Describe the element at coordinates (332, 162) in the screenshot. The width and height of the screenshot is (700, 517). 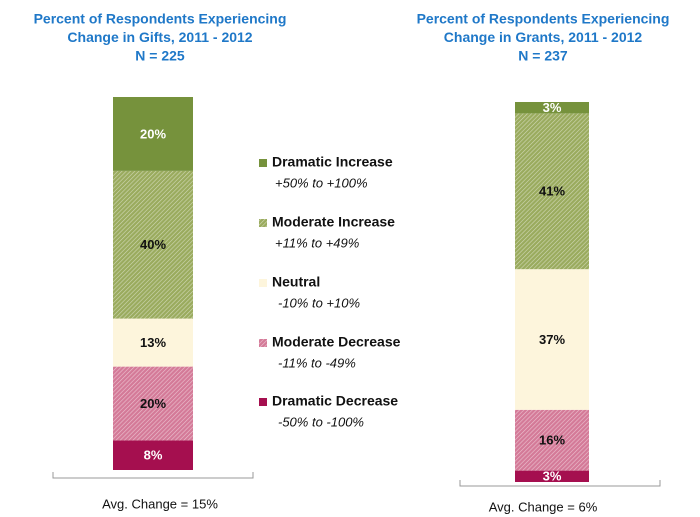
I see `legend-label: Dramatic Increase` at that location.